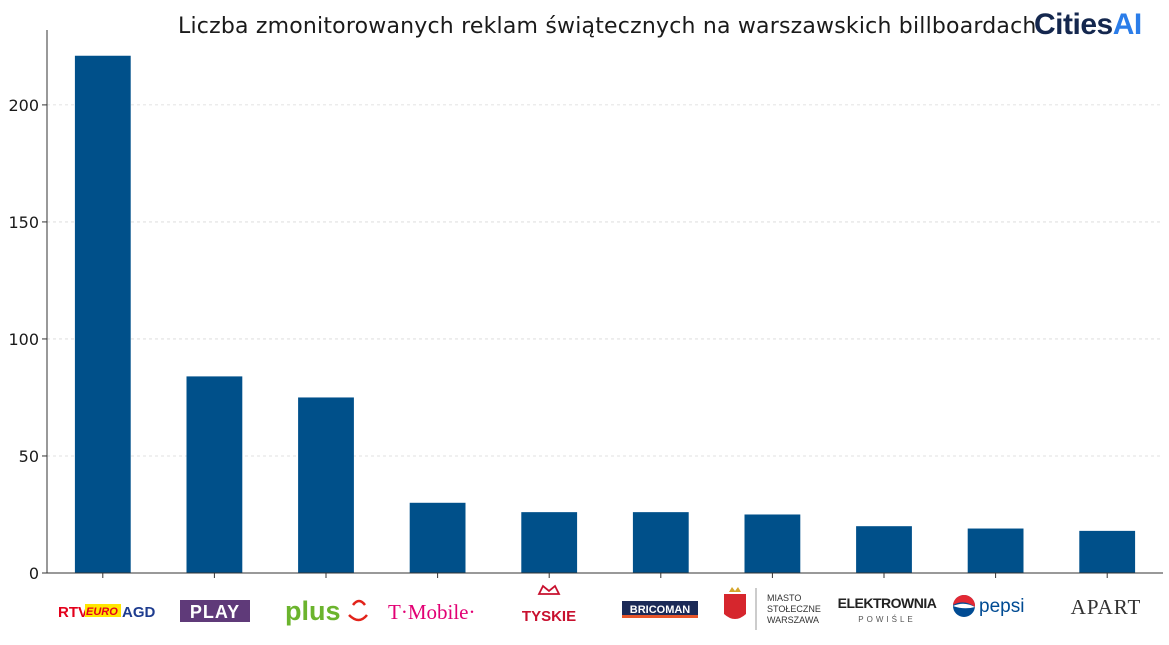 The width and height of the screenshot is (1169, 645). What do you see at coordinates (1001, 606) in the screenshot?
I see `logo-pepsi-text: pepsi` at bounding box center [1001, 606].